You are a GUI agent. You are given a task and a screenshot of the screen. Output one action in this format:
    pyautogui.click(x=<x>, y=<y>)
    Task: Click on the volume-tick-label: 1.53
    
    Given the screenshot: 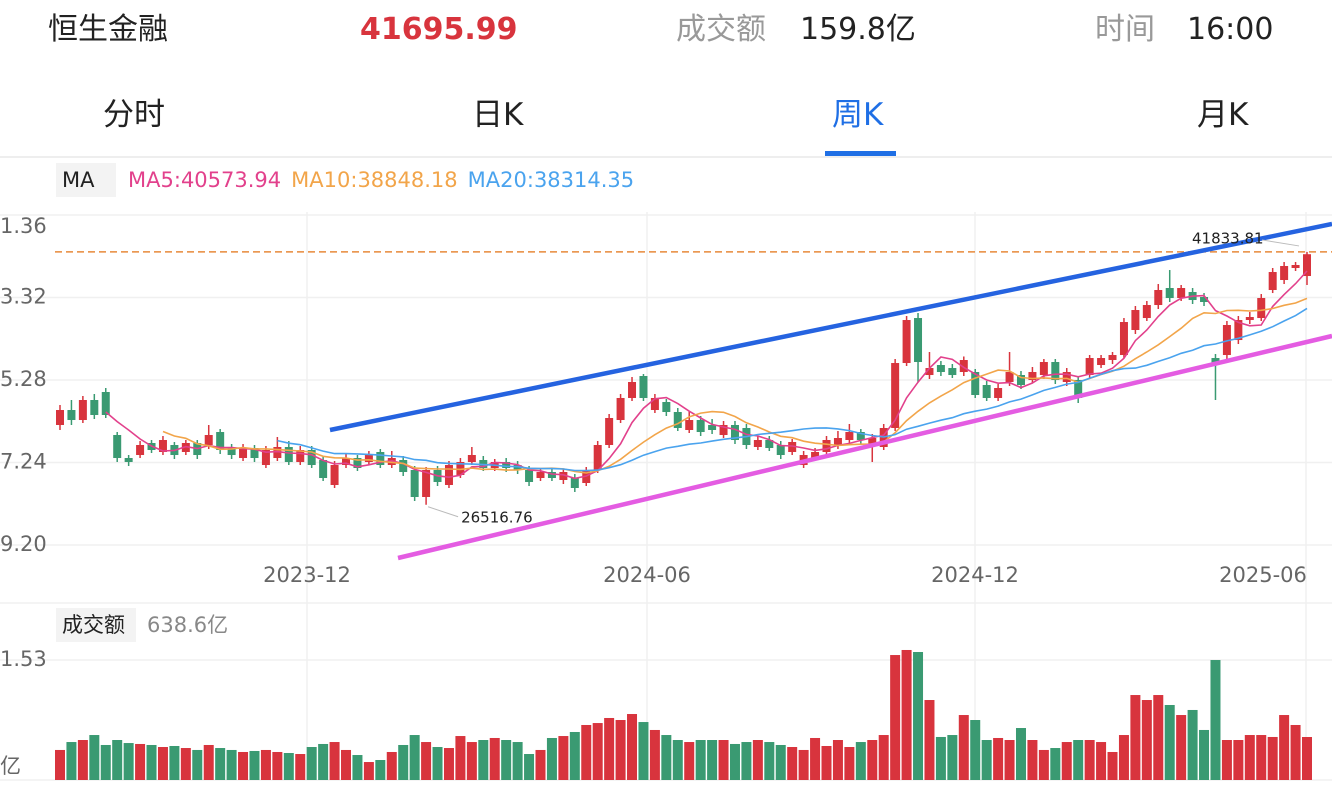 What is the action you would take?
    pyautogui.click(x=23, y=659)
    